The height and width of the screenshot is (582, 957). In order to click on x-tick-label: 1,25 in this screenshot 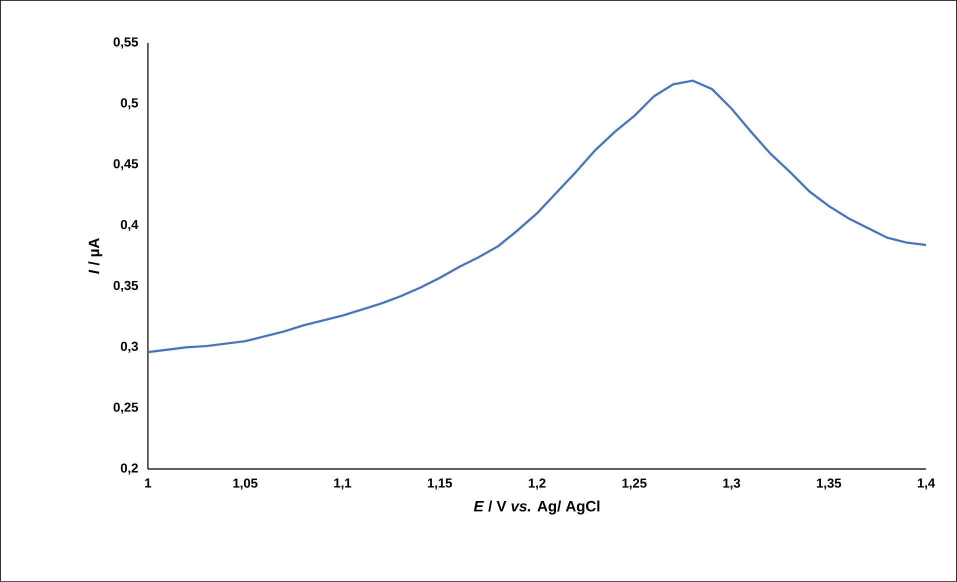, I will do `click(634, 484)`.